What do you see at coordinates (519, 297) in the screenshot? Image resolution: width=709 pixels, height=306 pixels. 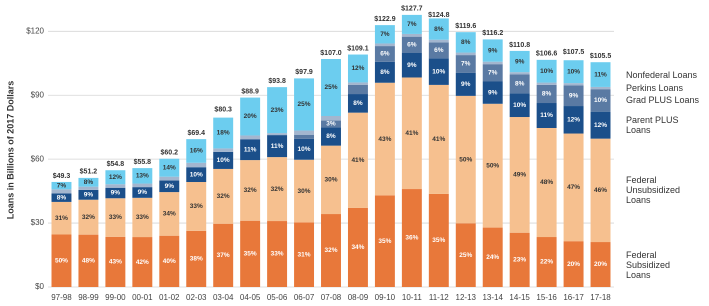 I see `x-tick-label: 14-15` at bounding box center [519, 297].